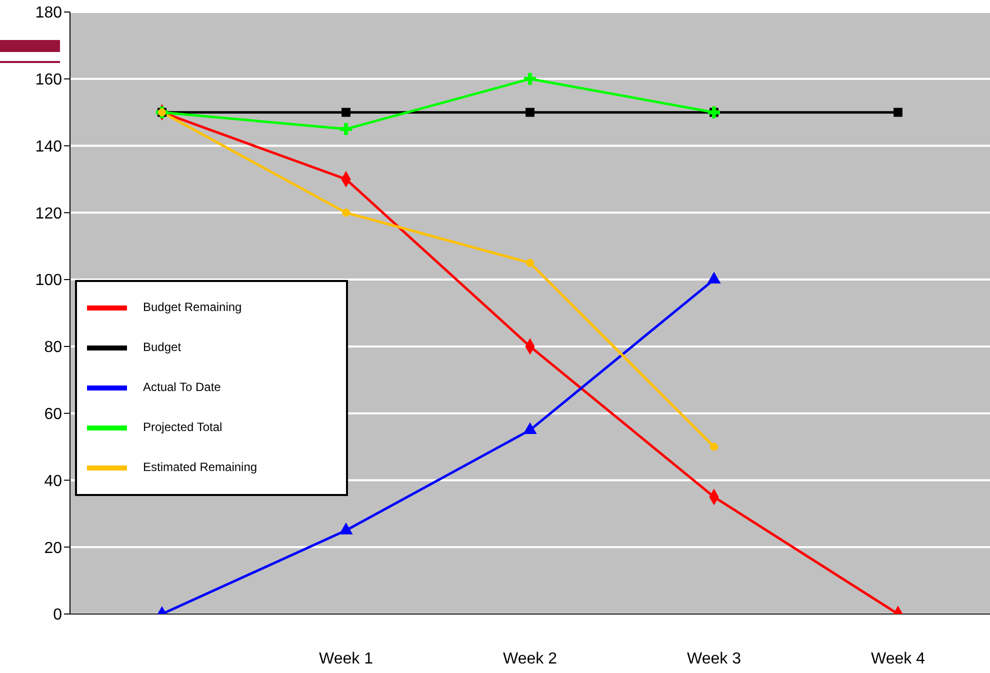 This screenshot has height=673, width=990. What do you see at coordinates (162, 347) in the screenshot?
I see `legend-label: Budget` at bounding box center [162, 347].